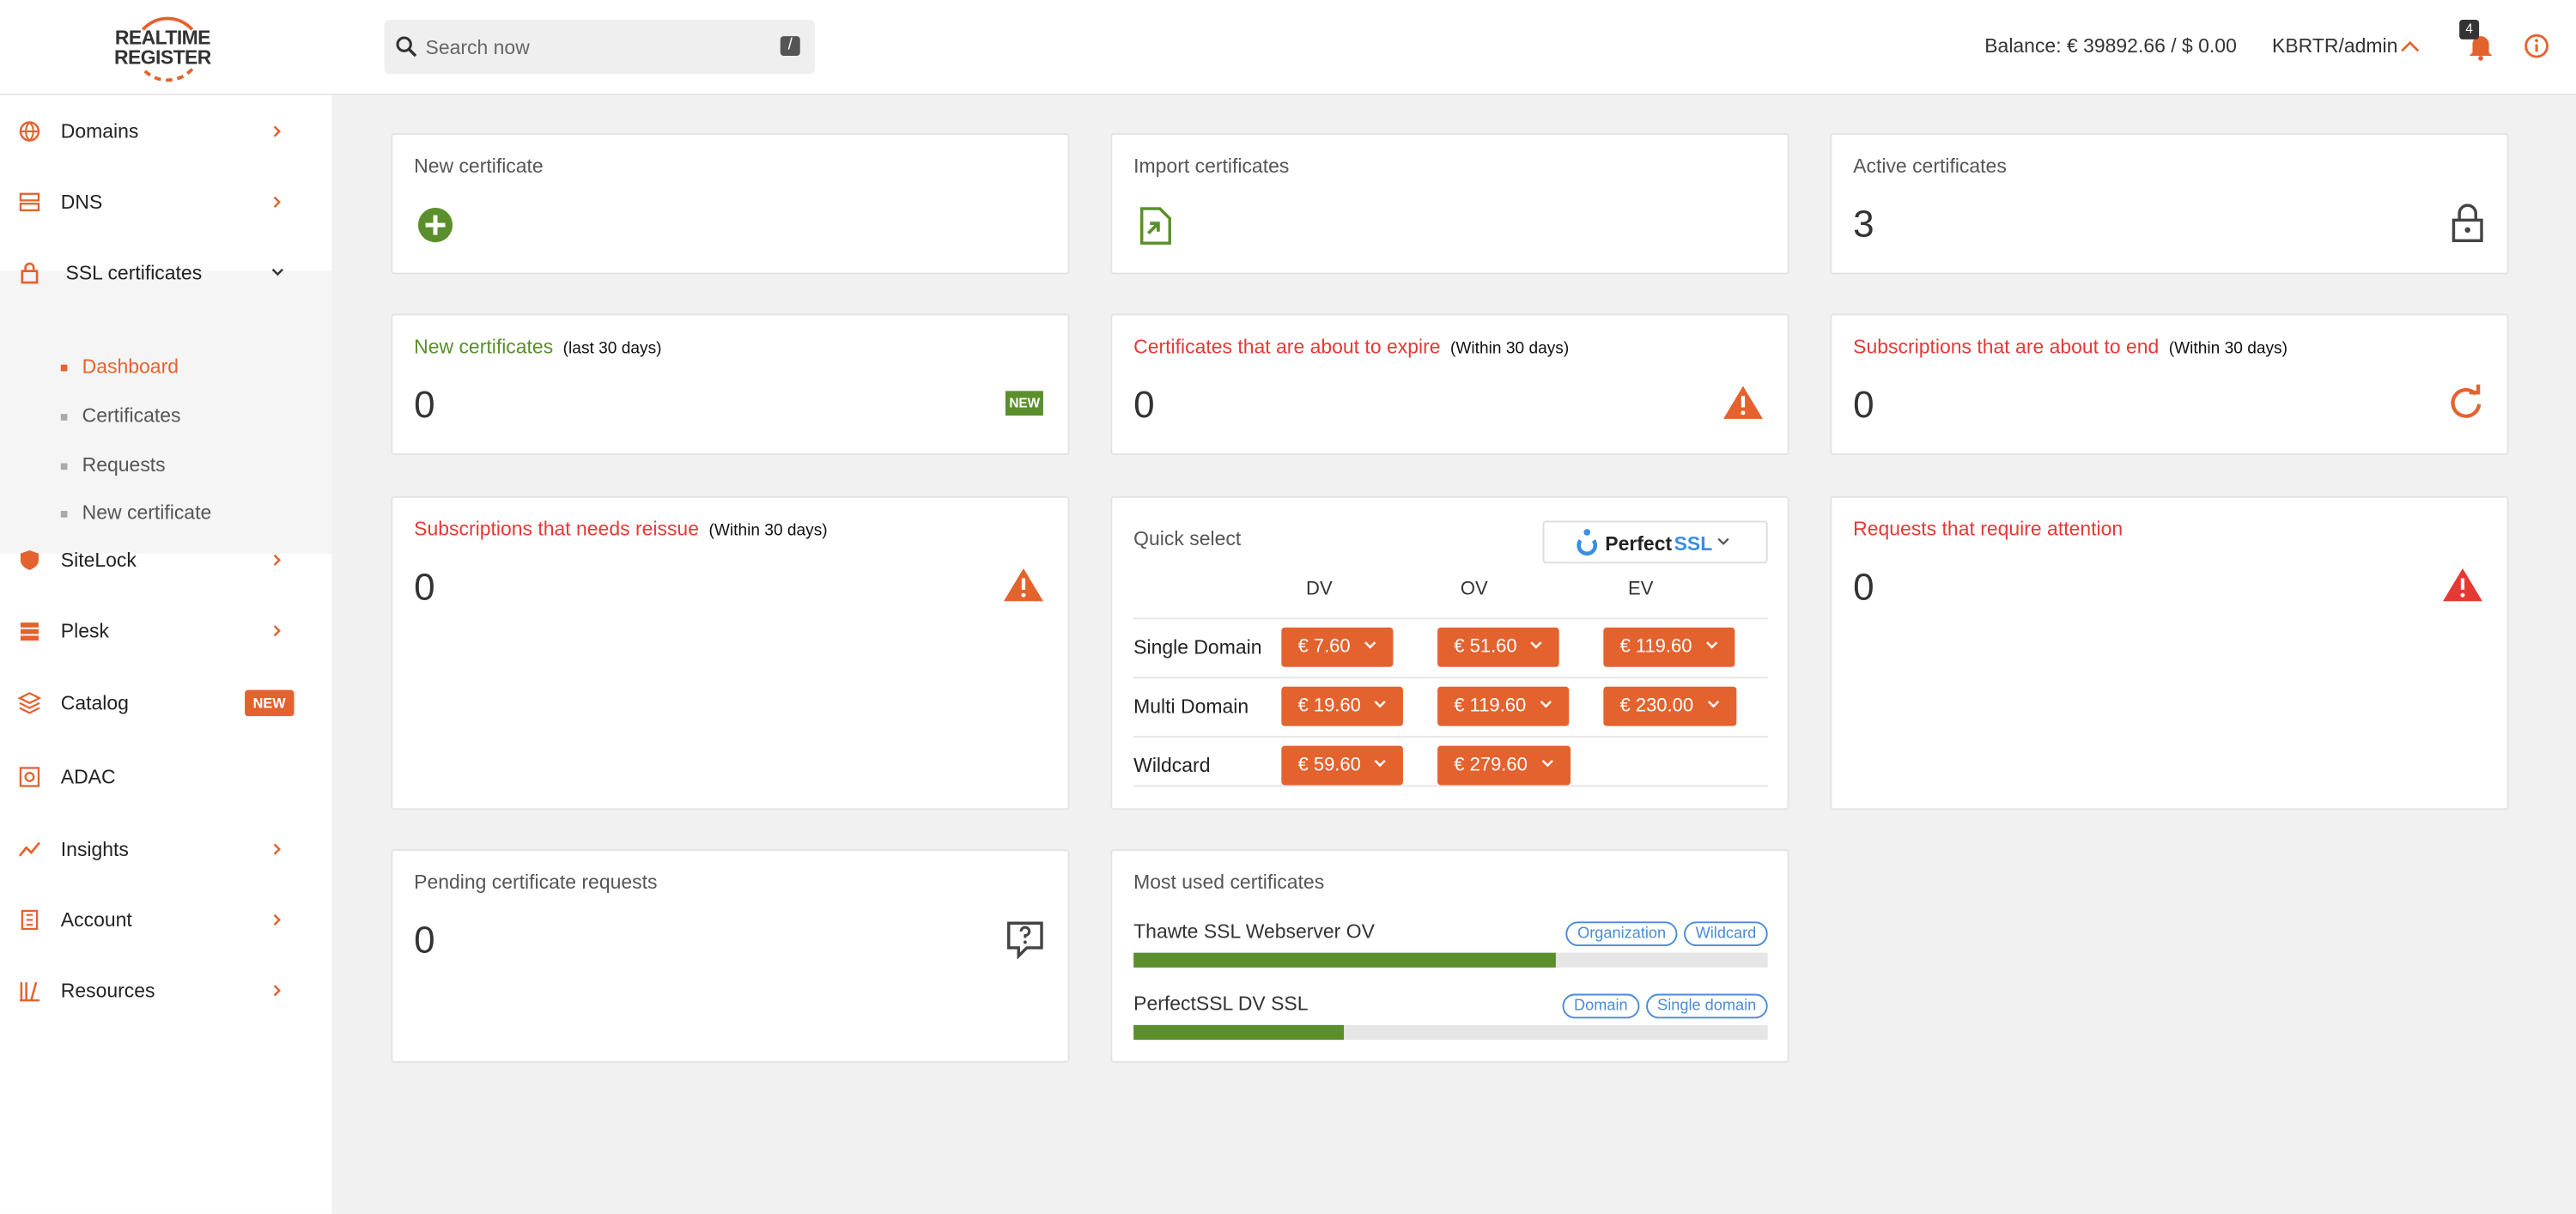 The height and width of the screenshot is (1214, 2576). Describe the element at coordinates (165, 132) in the screenshot. I see `nav-item: Domains` at that location.